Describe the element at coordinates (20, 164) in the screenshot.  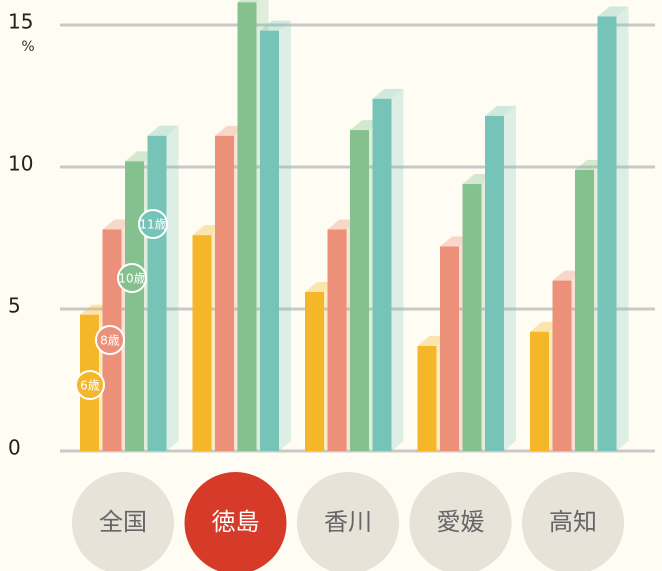
I see `y-tick-label: 10` at that location.